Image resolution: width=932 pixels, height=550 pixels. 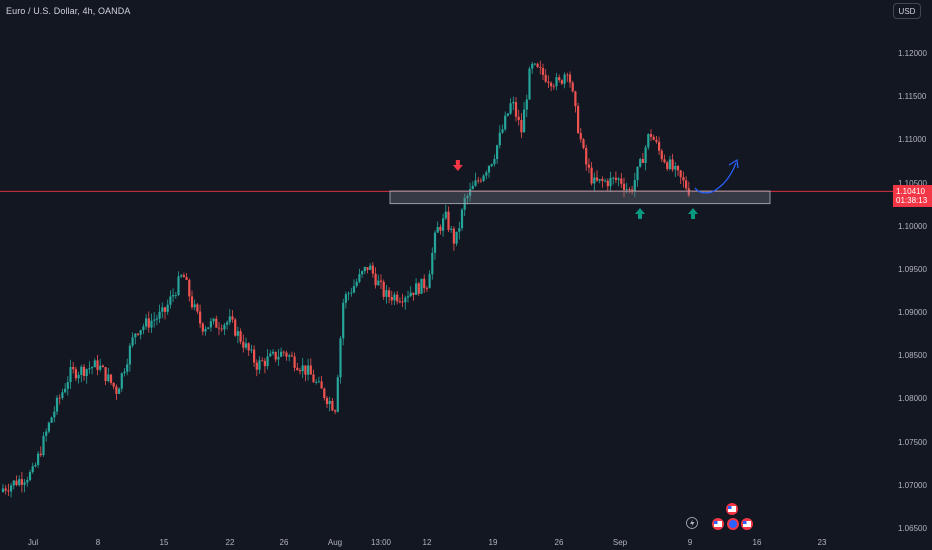 What do you see at coordinates (692, 523) in the screenshot?
I see `lightning-icon` at bounding box center [692, 523].